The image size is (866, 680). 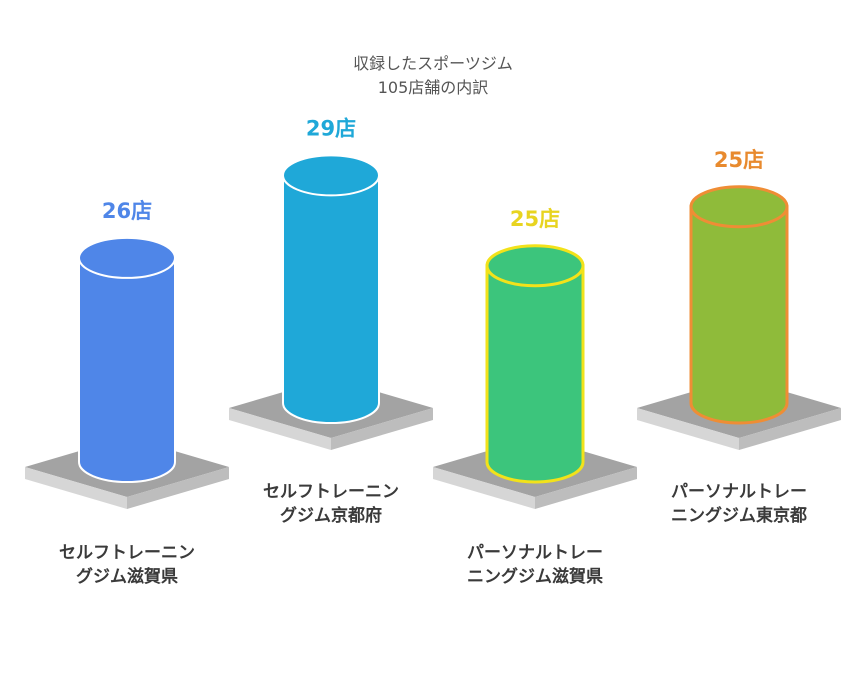 I want to click on value-label: 29店, so click(x=331, y=128).